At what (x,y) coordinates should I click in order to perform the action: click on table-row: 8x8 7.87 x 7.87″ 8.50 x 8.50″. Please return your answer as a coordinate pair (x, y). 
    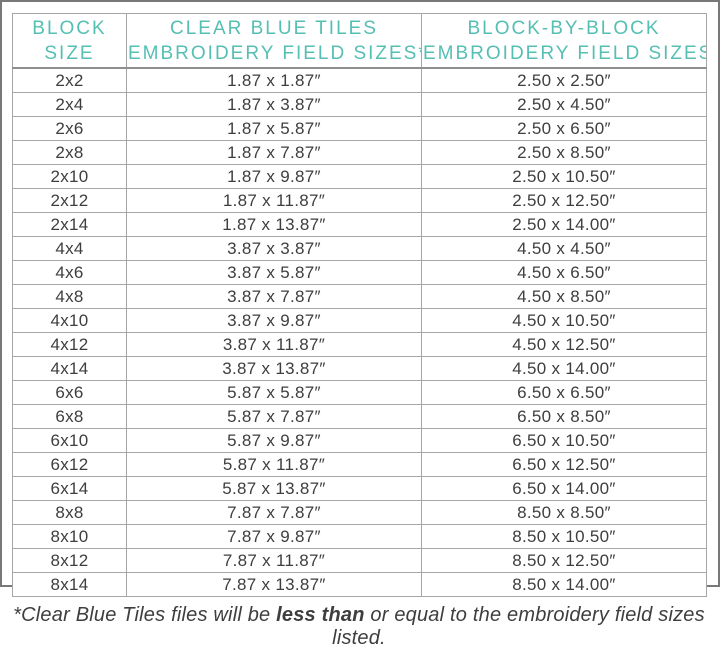
    Looking at the image, I should click on (359, 512).